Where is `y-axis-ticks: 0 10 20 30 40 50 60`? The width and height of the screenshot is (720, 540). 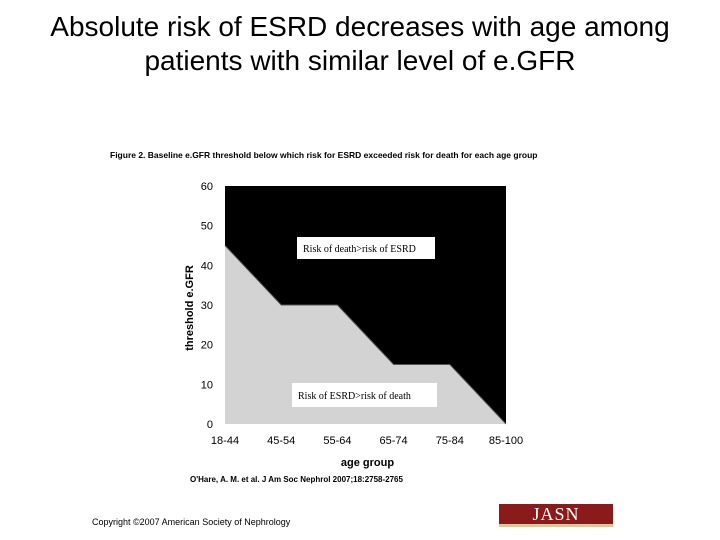 y-axis-ticks: 0 10 20 30 40 50 60 is located at coordinates (207, 306).